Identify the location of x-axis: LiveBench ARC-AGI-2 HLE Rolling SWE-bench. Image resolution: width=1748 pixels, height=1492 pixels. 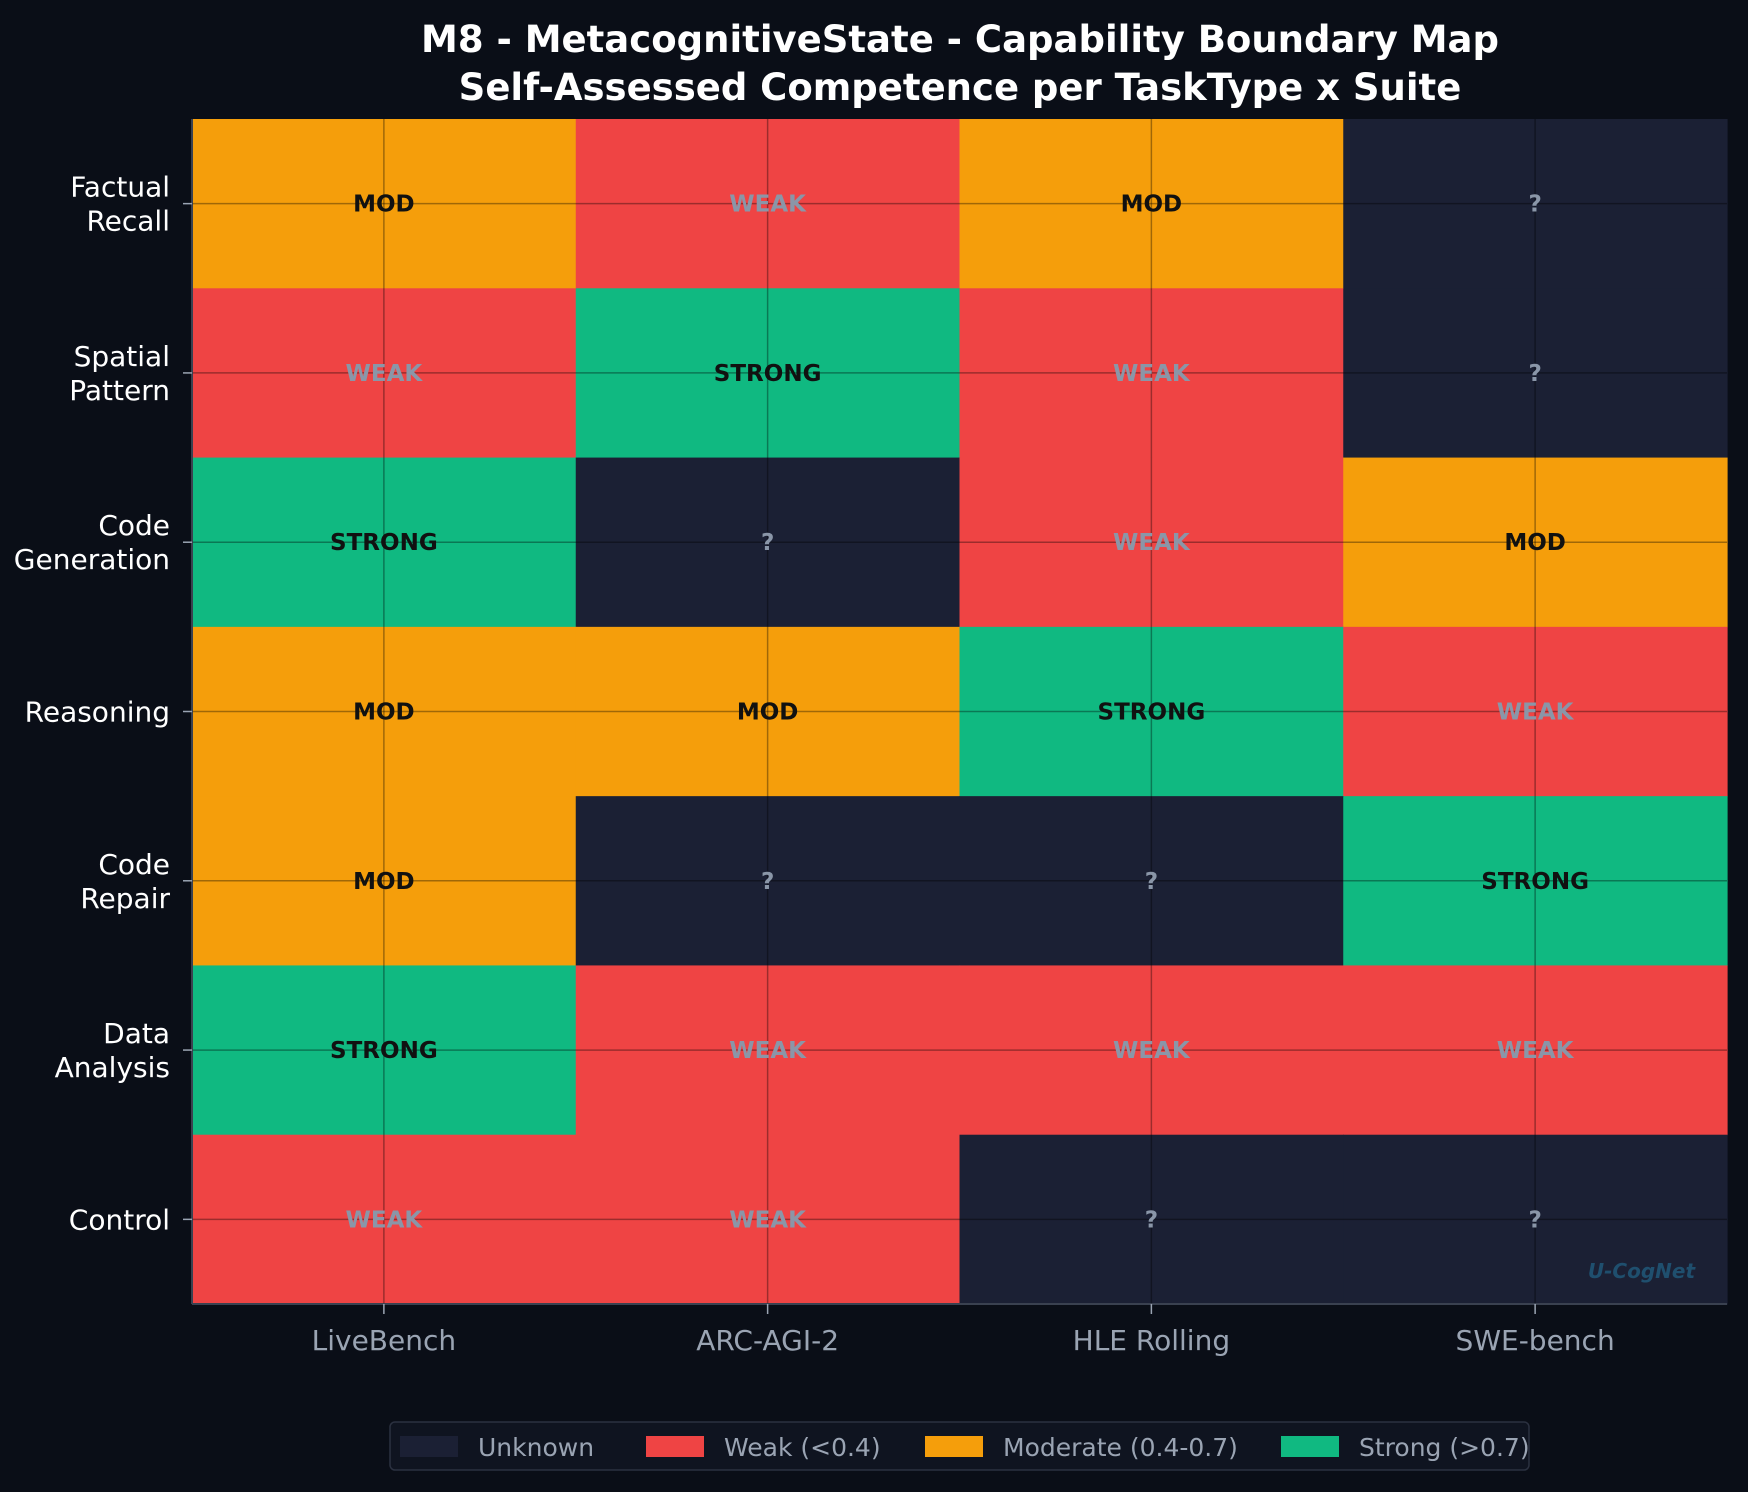
(963, 1330).